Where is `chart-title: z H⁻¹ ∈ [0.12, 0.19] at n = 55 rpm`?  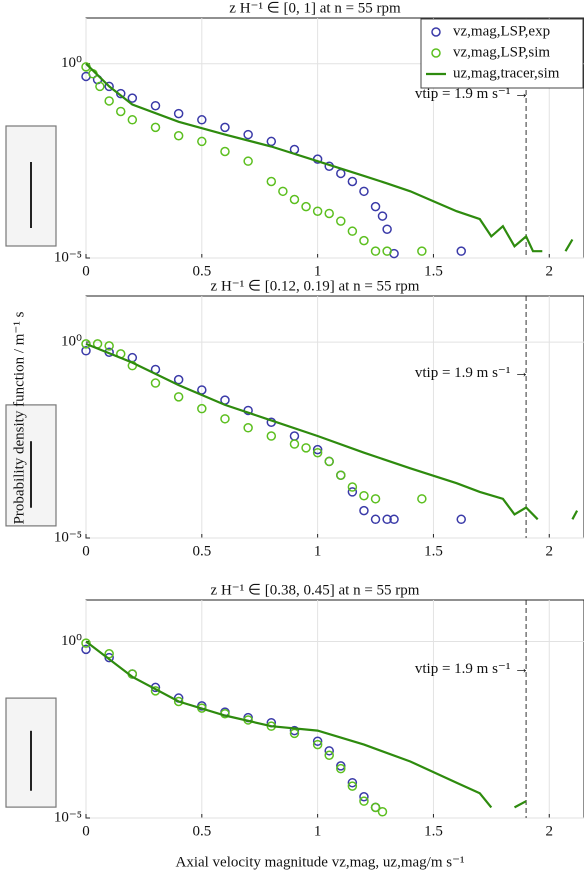
chart-title: z H⁻¹ ∈ [0.12, 0.19] at n = 55 rpm is located at coordinates (315, 286).